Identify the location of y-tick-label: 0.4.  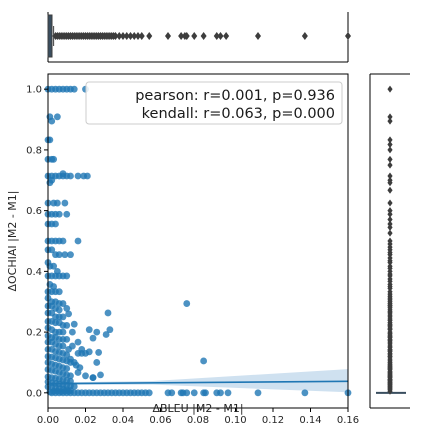
(34, 272).